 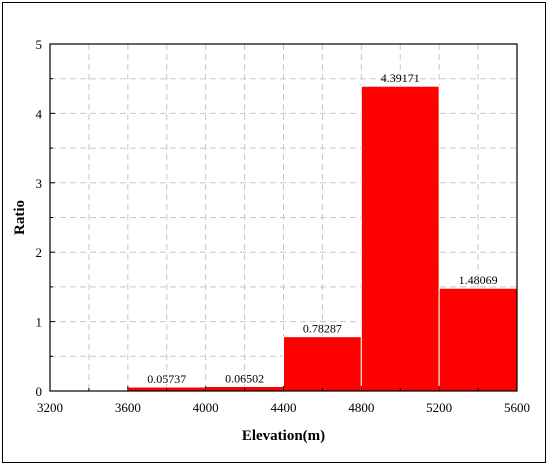 What do you see at coordinates (478, 280) in the screenshot?
I see `bar-value-label: 1.48069` at bounding box center [478, 280].